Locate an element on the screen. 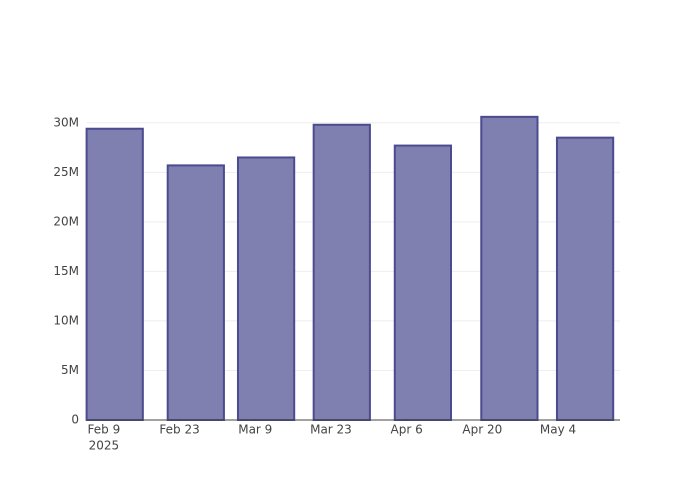  y-tick-label: 30M is located at coordinates (66, 122).